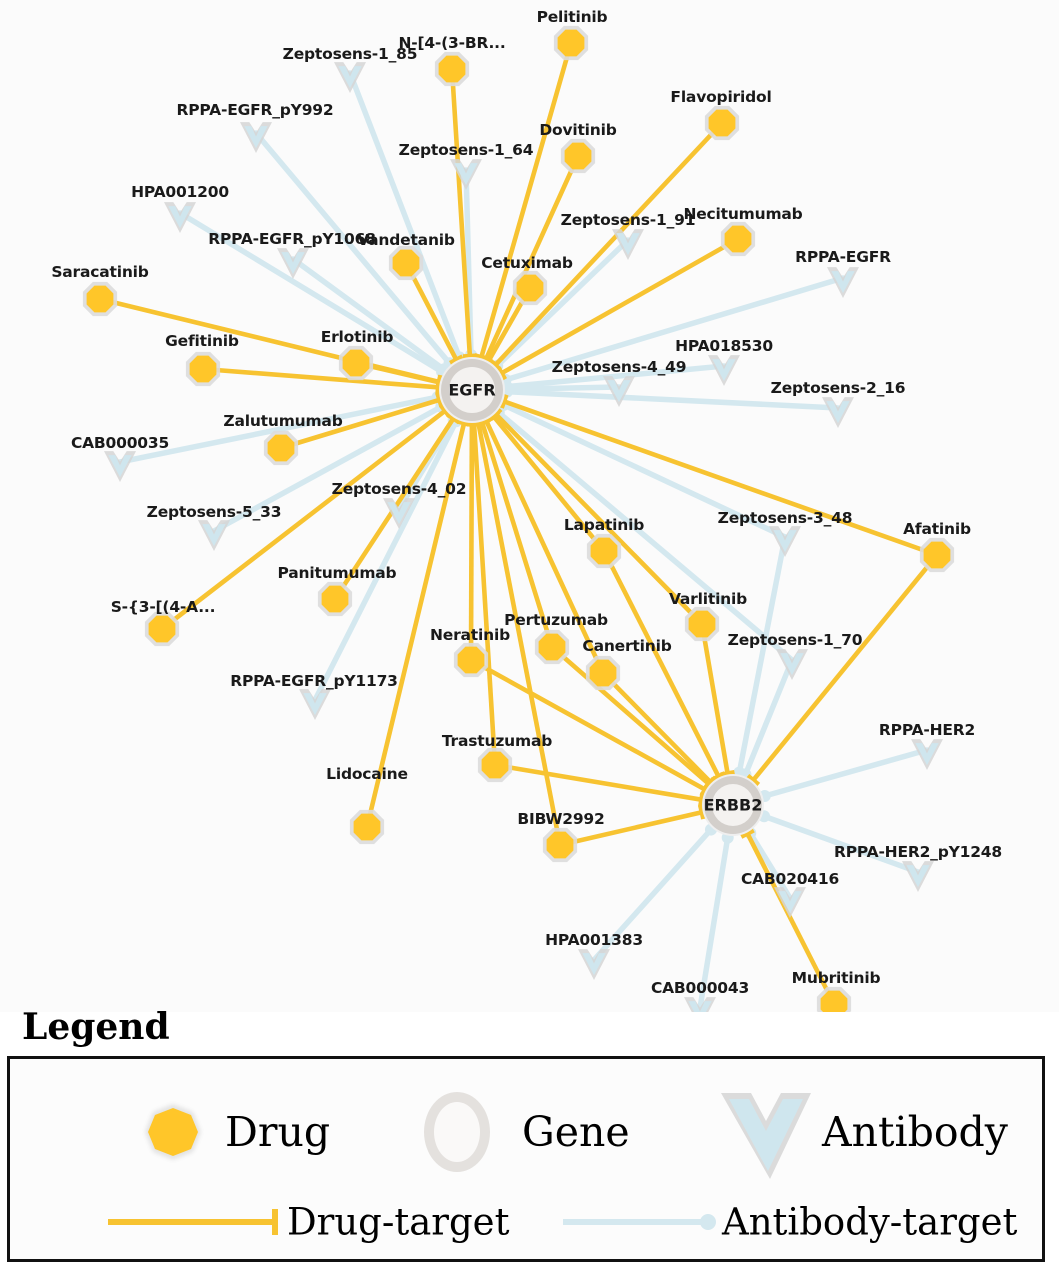 The image size is (1059, 1280). What do you see at coordinates (733, 805) in the screenshot?
I see `gene-inner` at bounding box center [733, 805].